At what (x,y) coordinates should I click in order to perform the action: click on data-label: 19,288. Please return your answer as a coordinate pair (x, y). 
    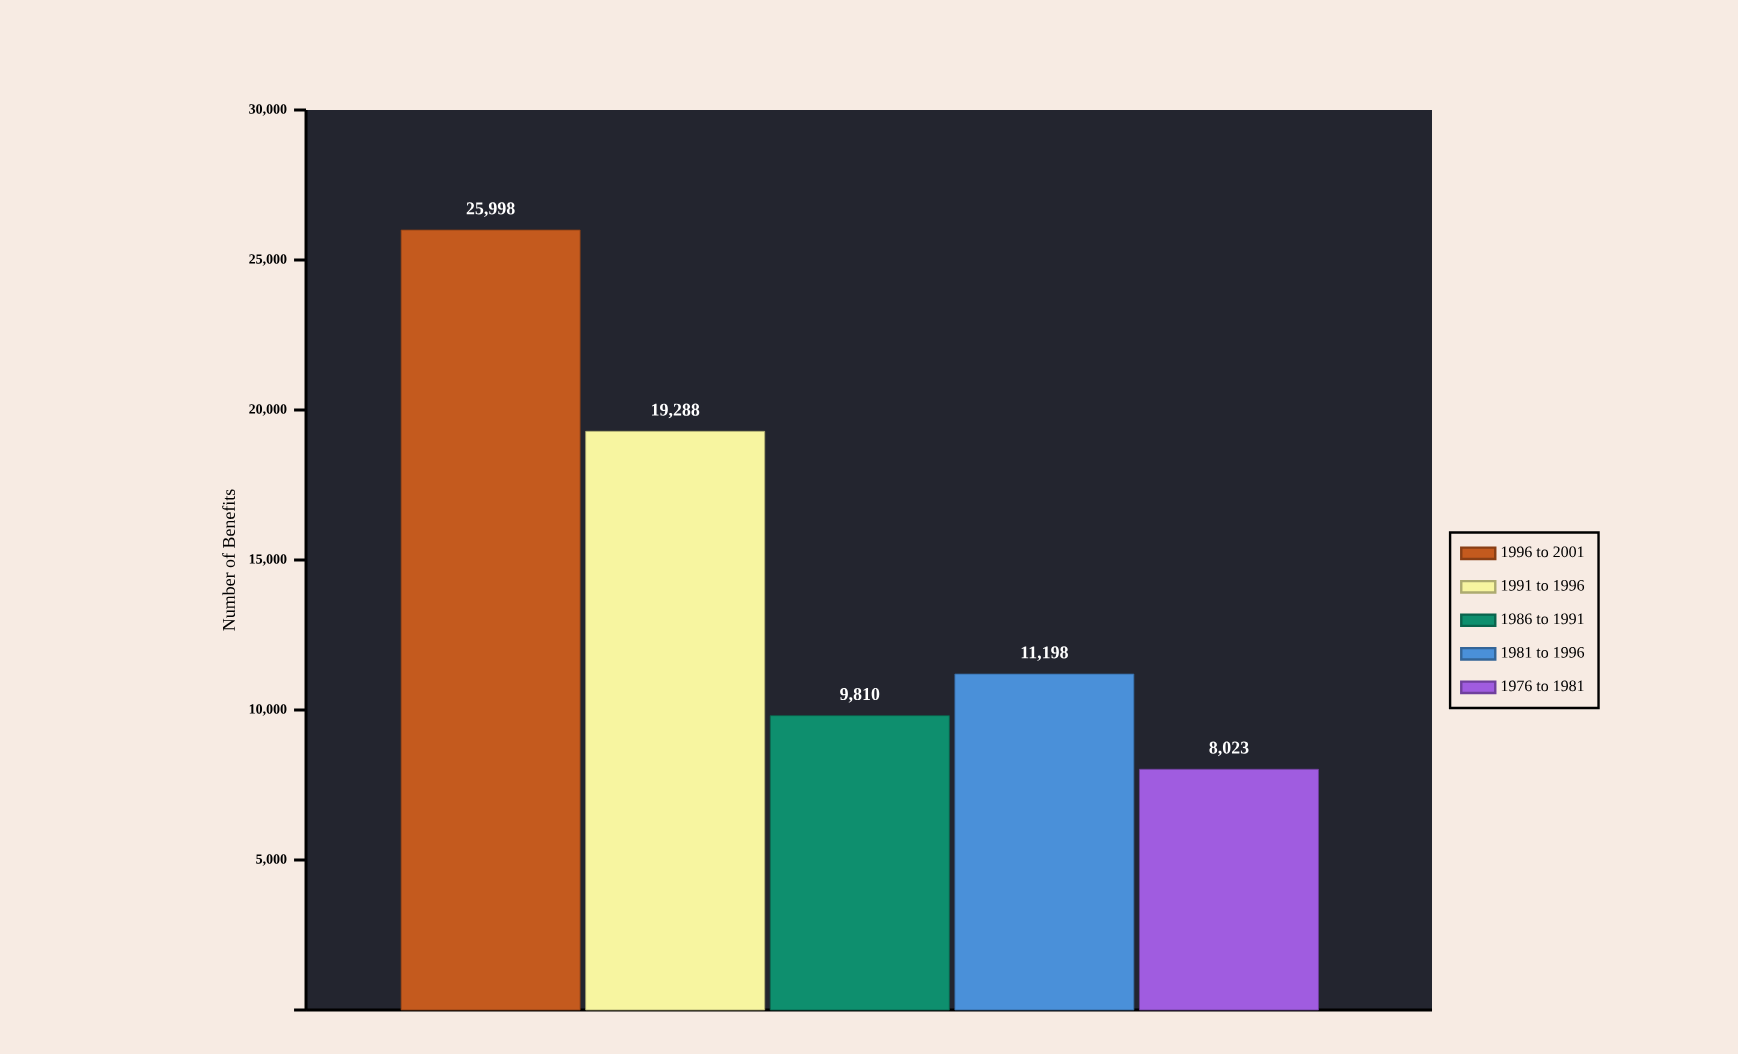
    Looking at the image, I should click on (675, 411).